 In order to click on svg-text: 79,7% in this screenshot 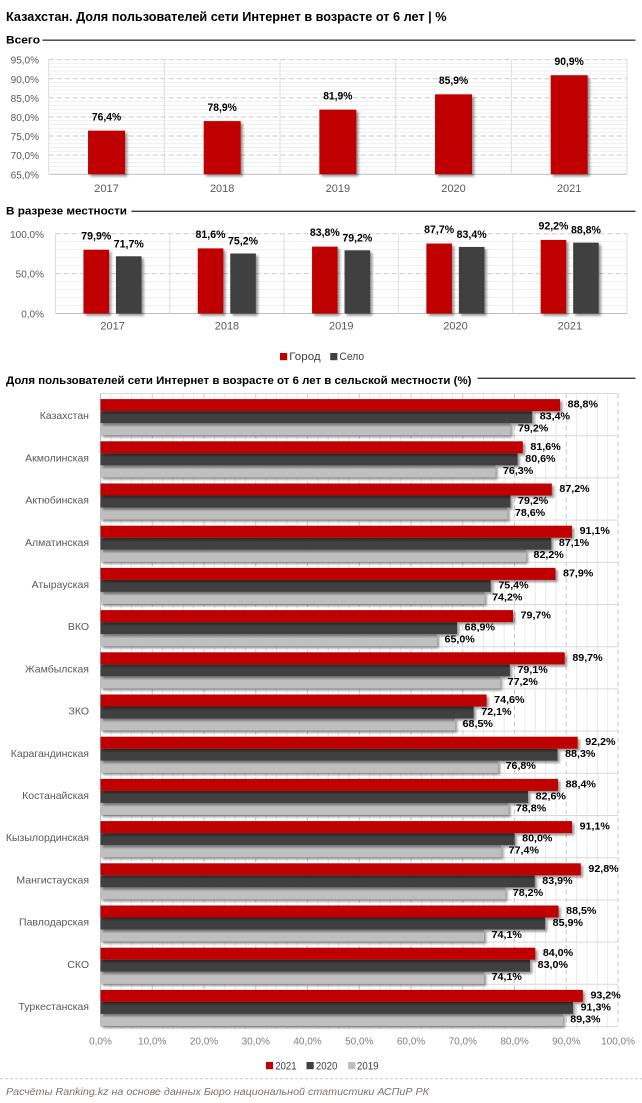, I will do `click(536, 616)`.